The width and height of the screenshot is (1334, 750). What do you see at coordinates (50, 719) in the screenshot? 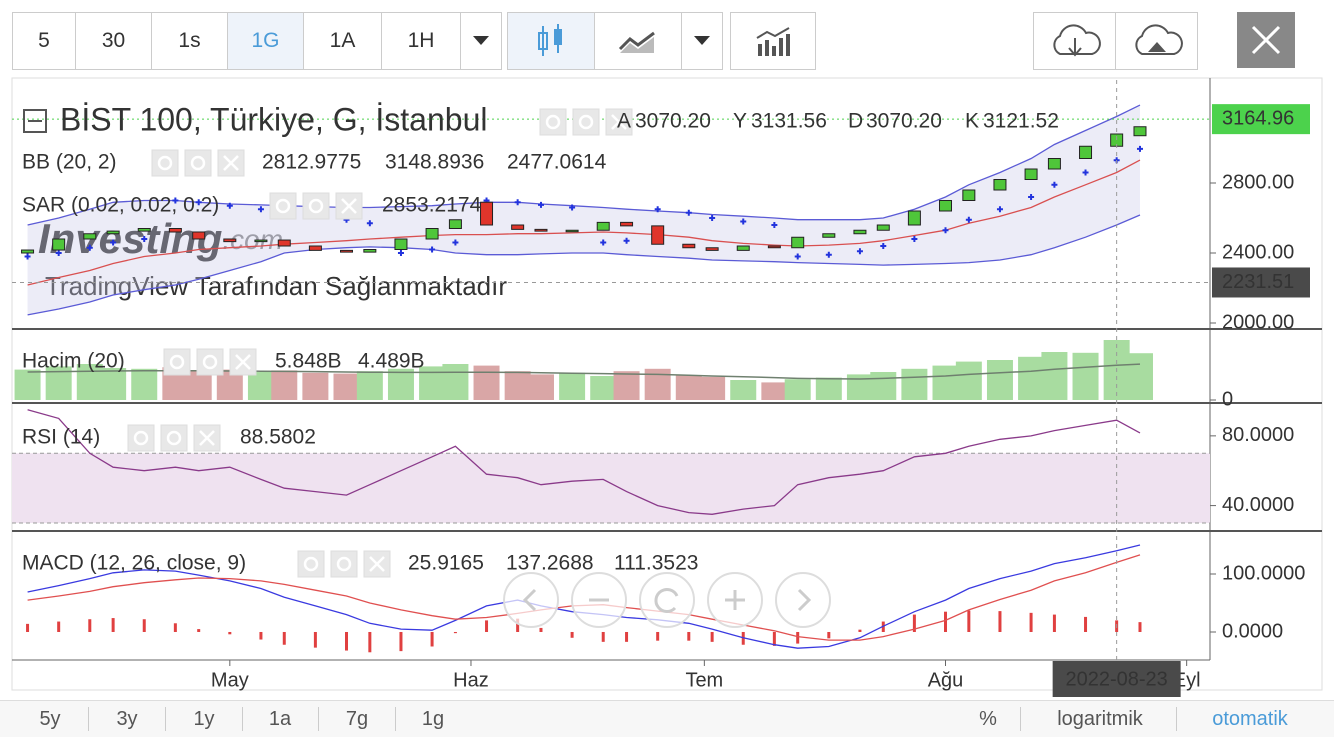
I see `range-button: 5y` at bounding box center [50, 719].